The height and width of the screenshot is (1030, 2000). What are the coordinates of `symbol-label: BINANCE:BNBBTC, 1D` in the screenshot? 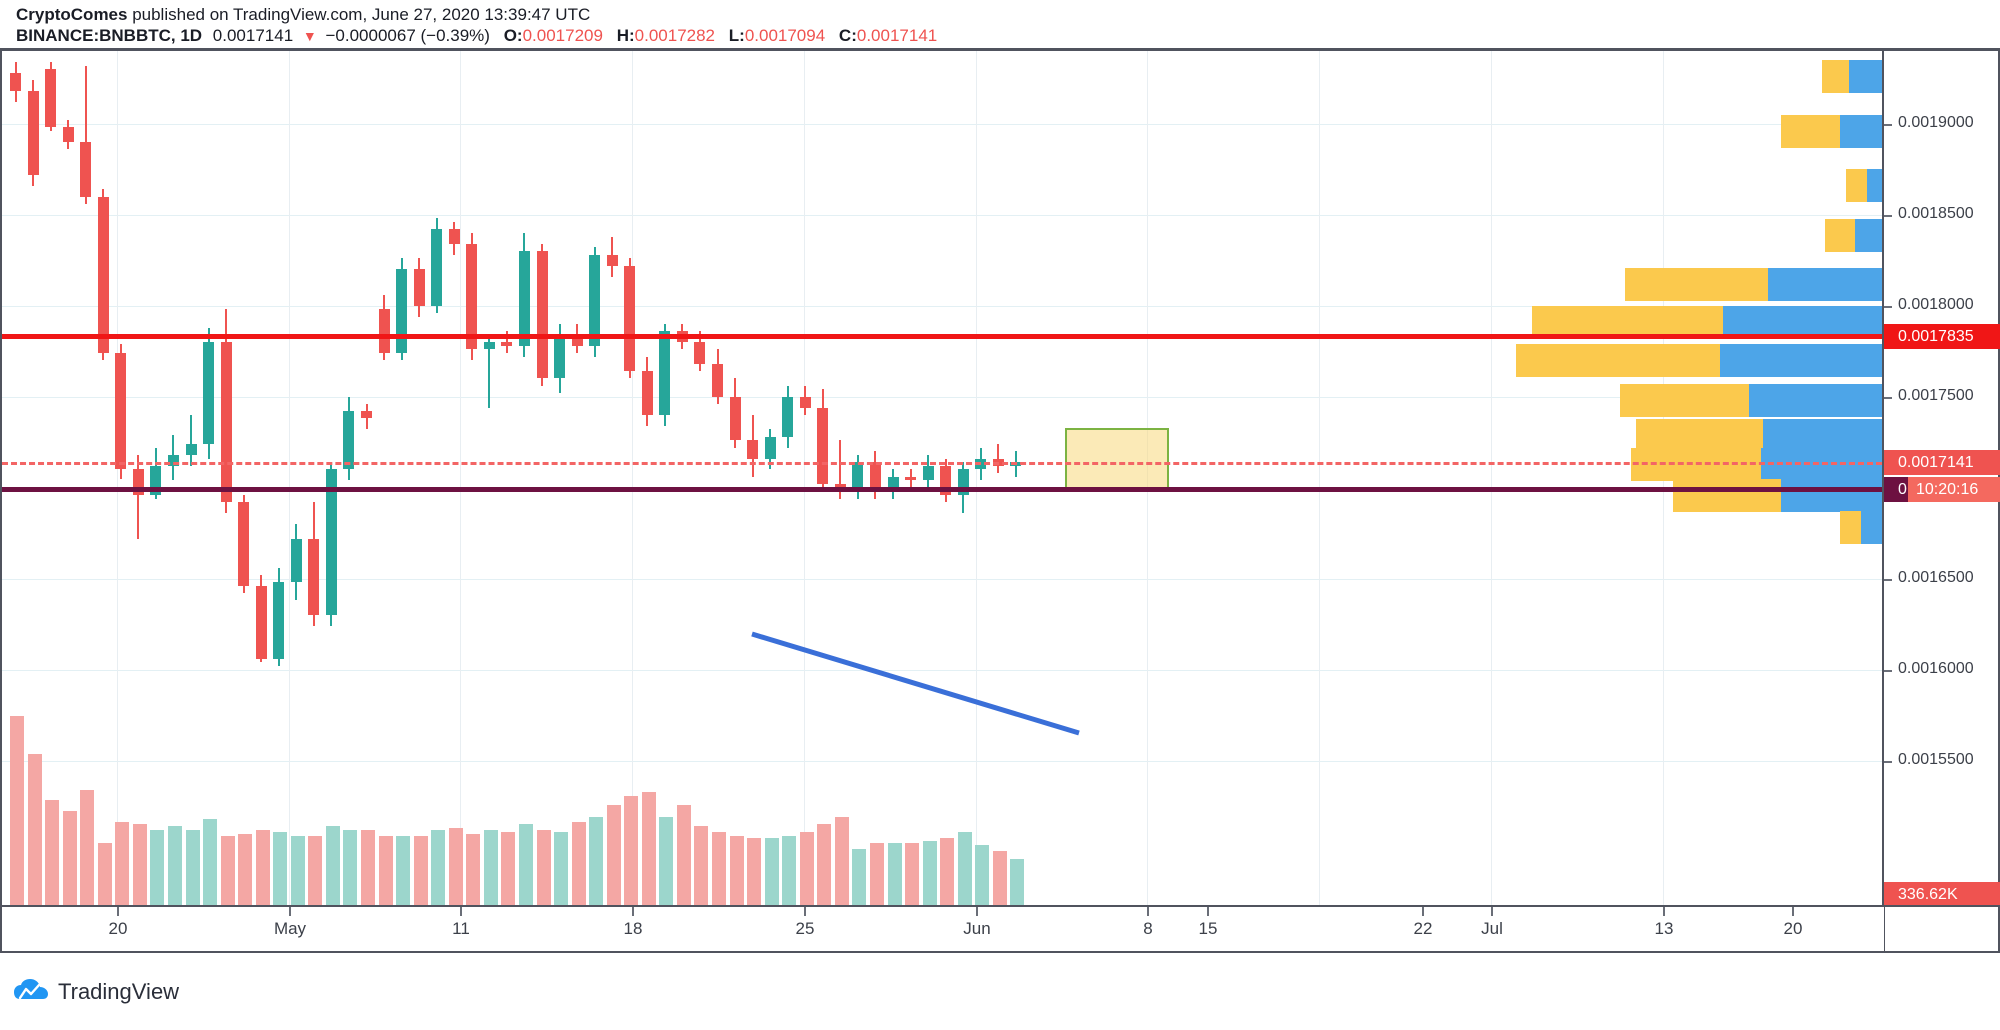 It's located at (109, 35).